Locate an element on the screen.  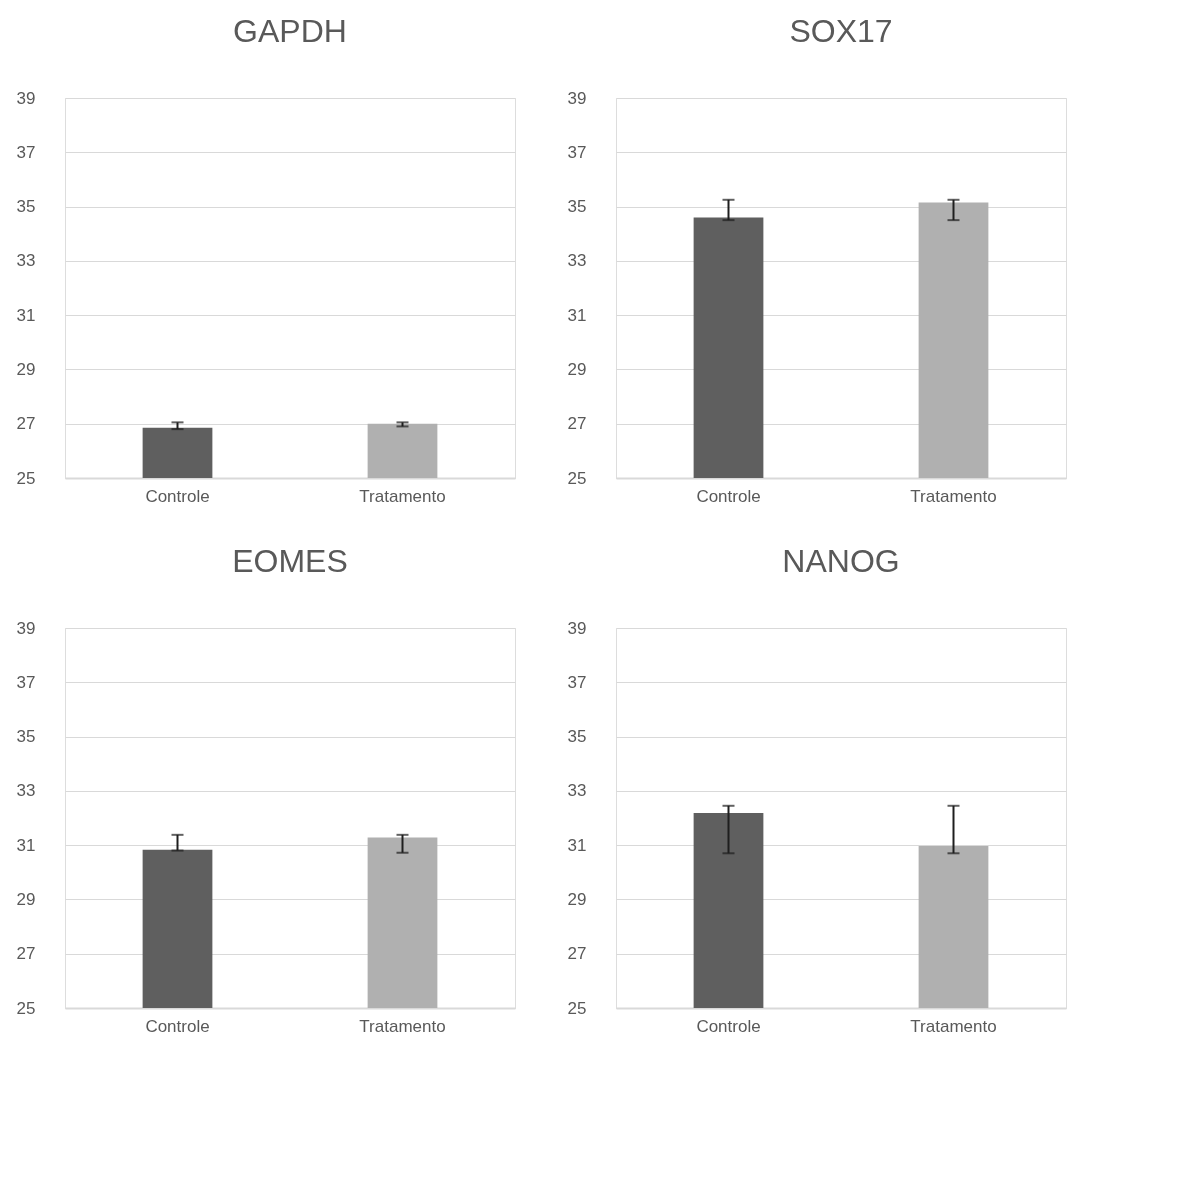
chart-title: SOX17 is located at coordinates (841, 31).